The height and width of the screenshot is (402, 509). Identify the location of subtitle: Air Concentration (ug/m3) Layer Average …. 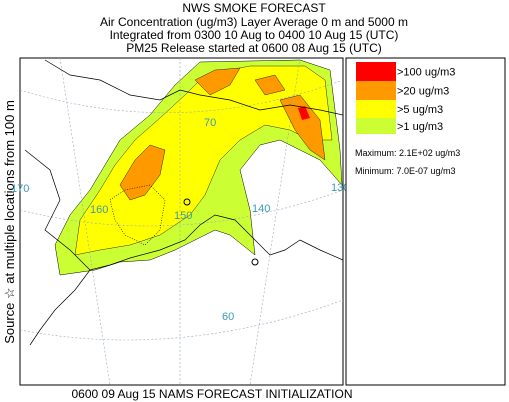
(254, 22).